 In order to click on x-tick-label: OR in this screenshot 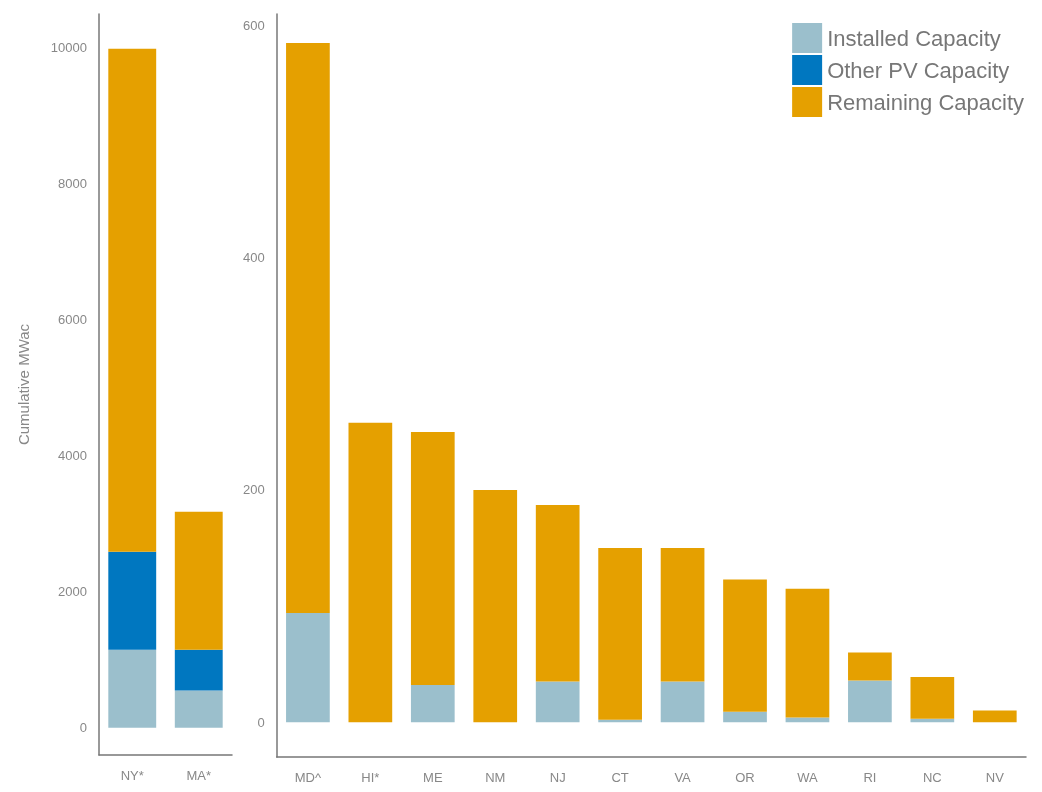, I will do `click(745, 777)`.